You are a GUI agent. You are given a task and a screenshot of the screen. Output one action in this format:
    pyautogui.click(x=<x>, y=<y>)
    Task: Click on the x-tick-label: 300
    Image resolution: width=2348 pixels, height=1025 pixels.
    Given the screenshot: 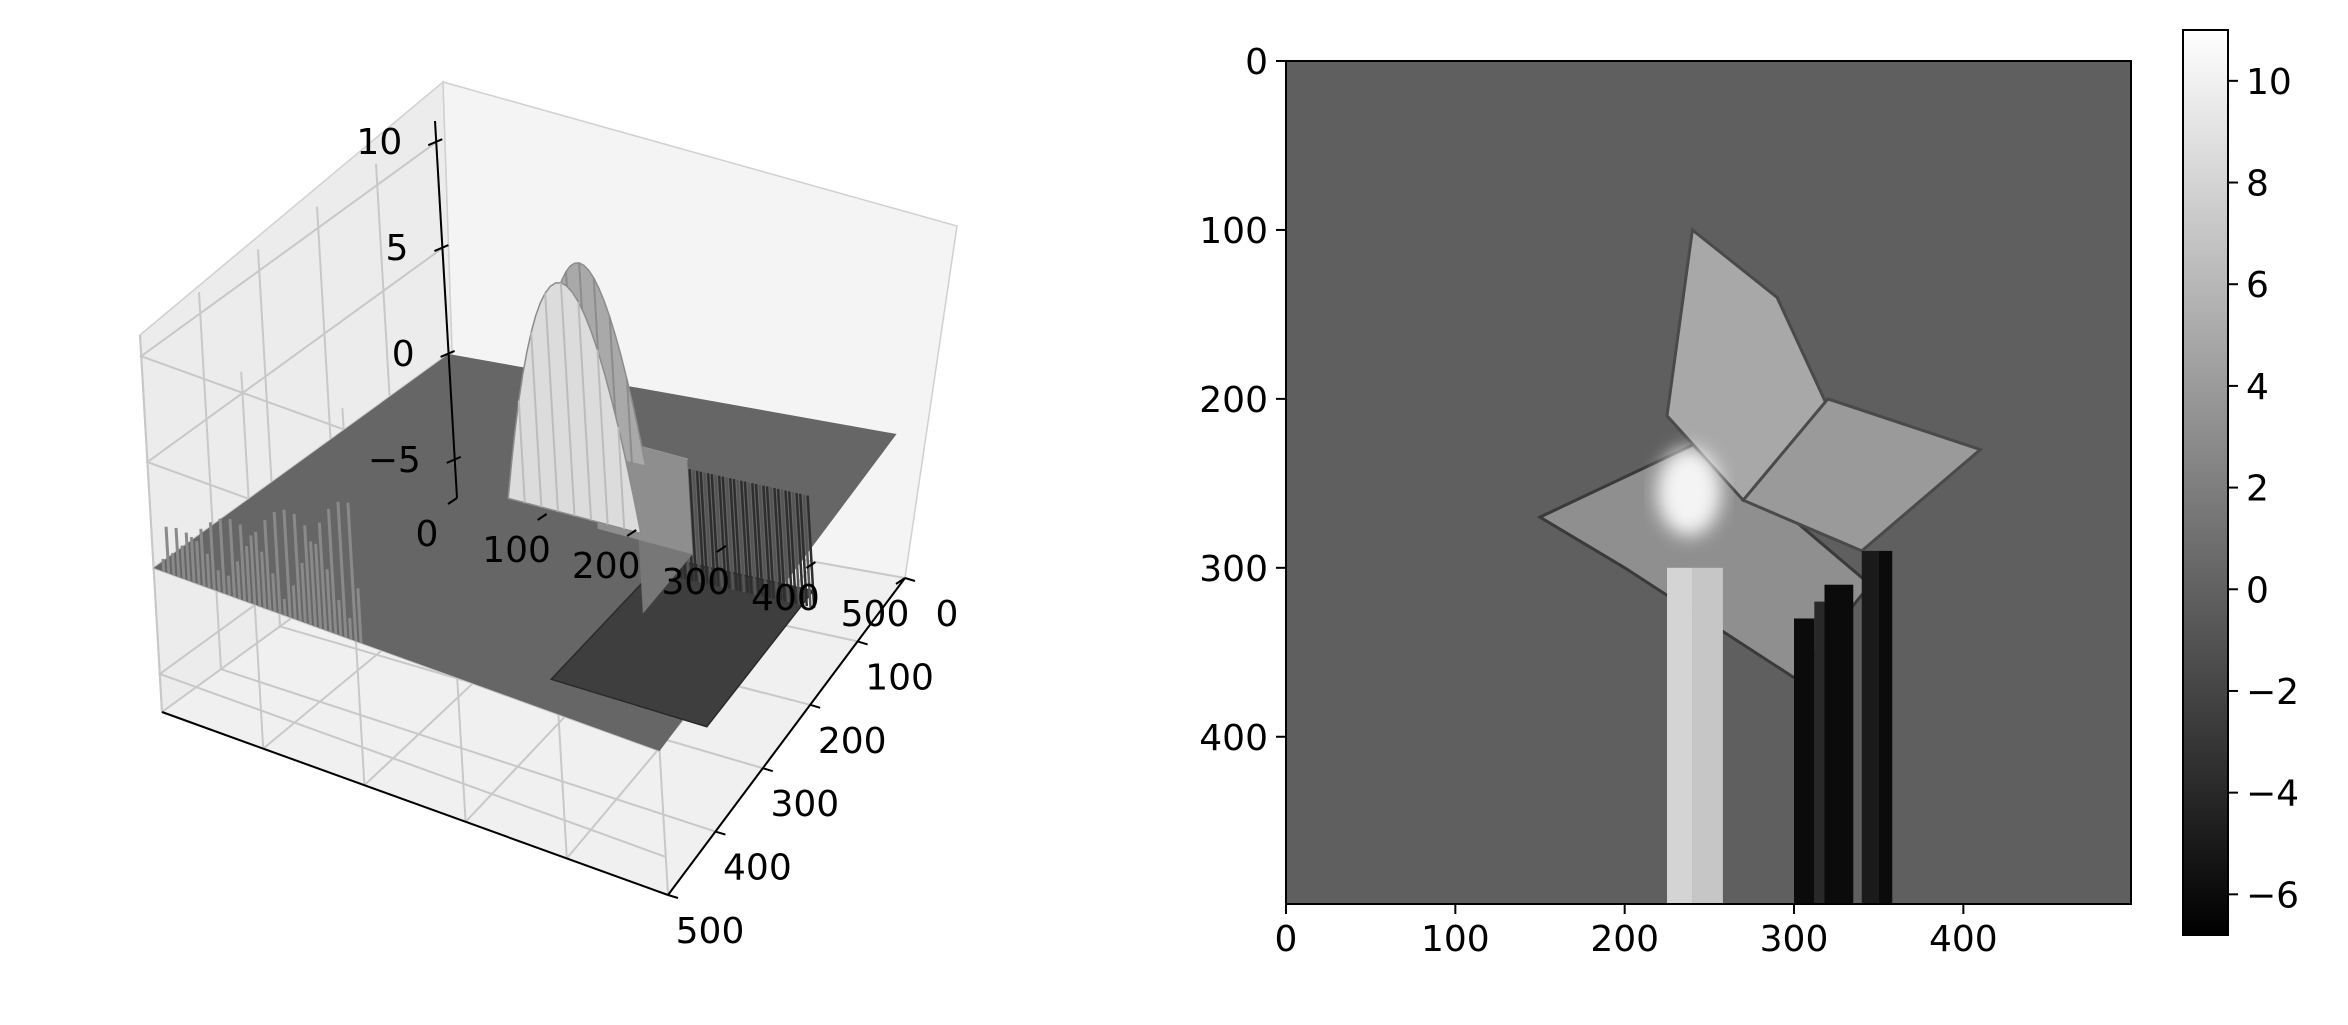 What is the action you would take?
    pyautogui.click(x=695, y=582)
    